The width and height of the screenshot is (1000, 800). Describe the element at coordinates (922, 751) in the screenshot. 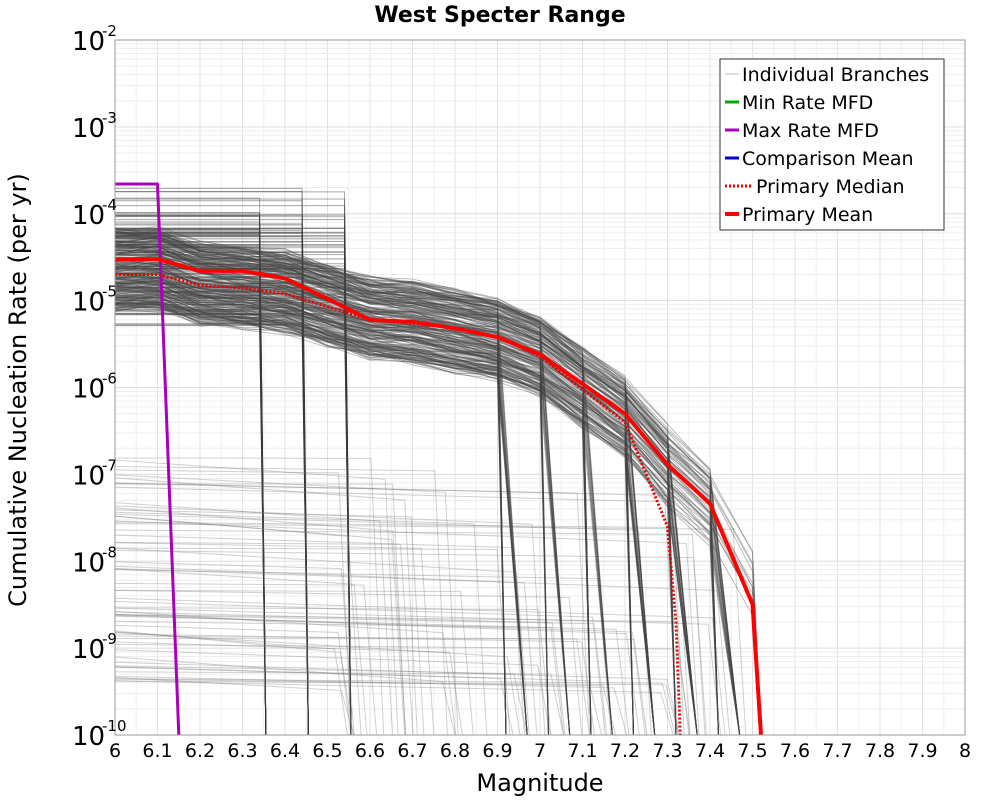

I see `x-tick-label: 7.9` at that location.